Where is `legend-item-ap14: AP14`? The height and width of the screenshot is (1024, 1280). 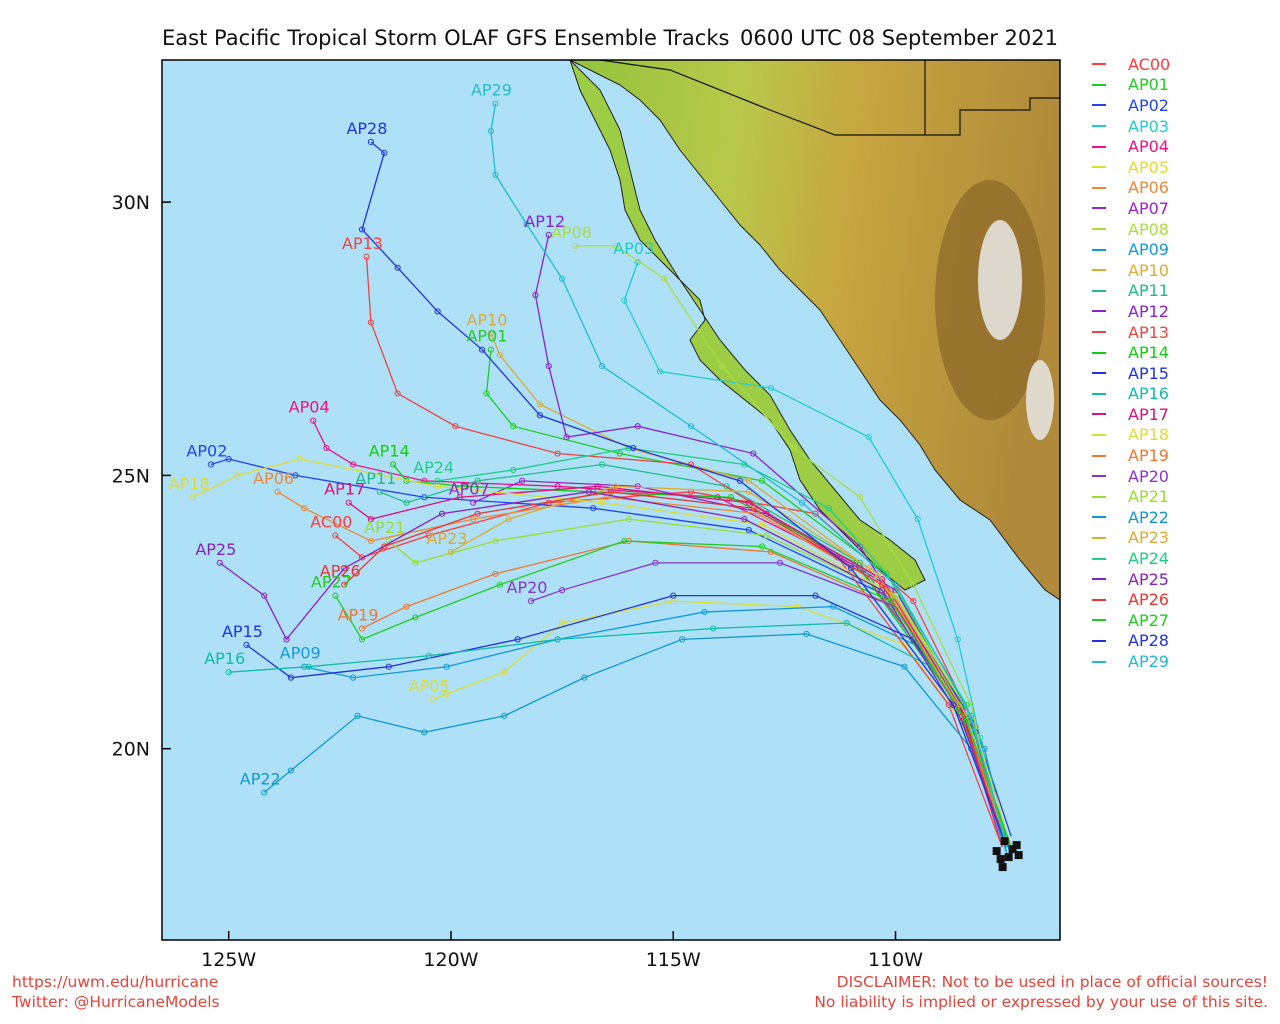
legend-item-ap14: AP14 is located at coordinates (1131, 352).